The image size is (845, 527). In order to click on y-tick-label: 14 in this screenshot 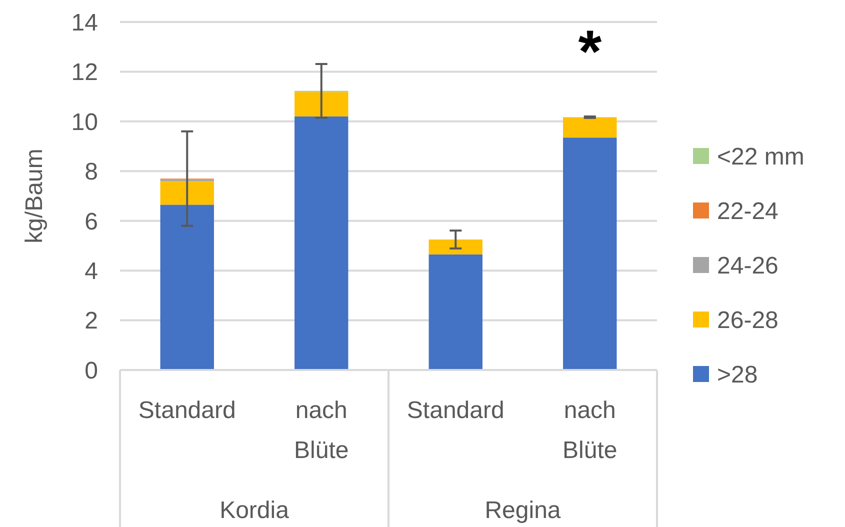, I will do `click(84, 22)`.